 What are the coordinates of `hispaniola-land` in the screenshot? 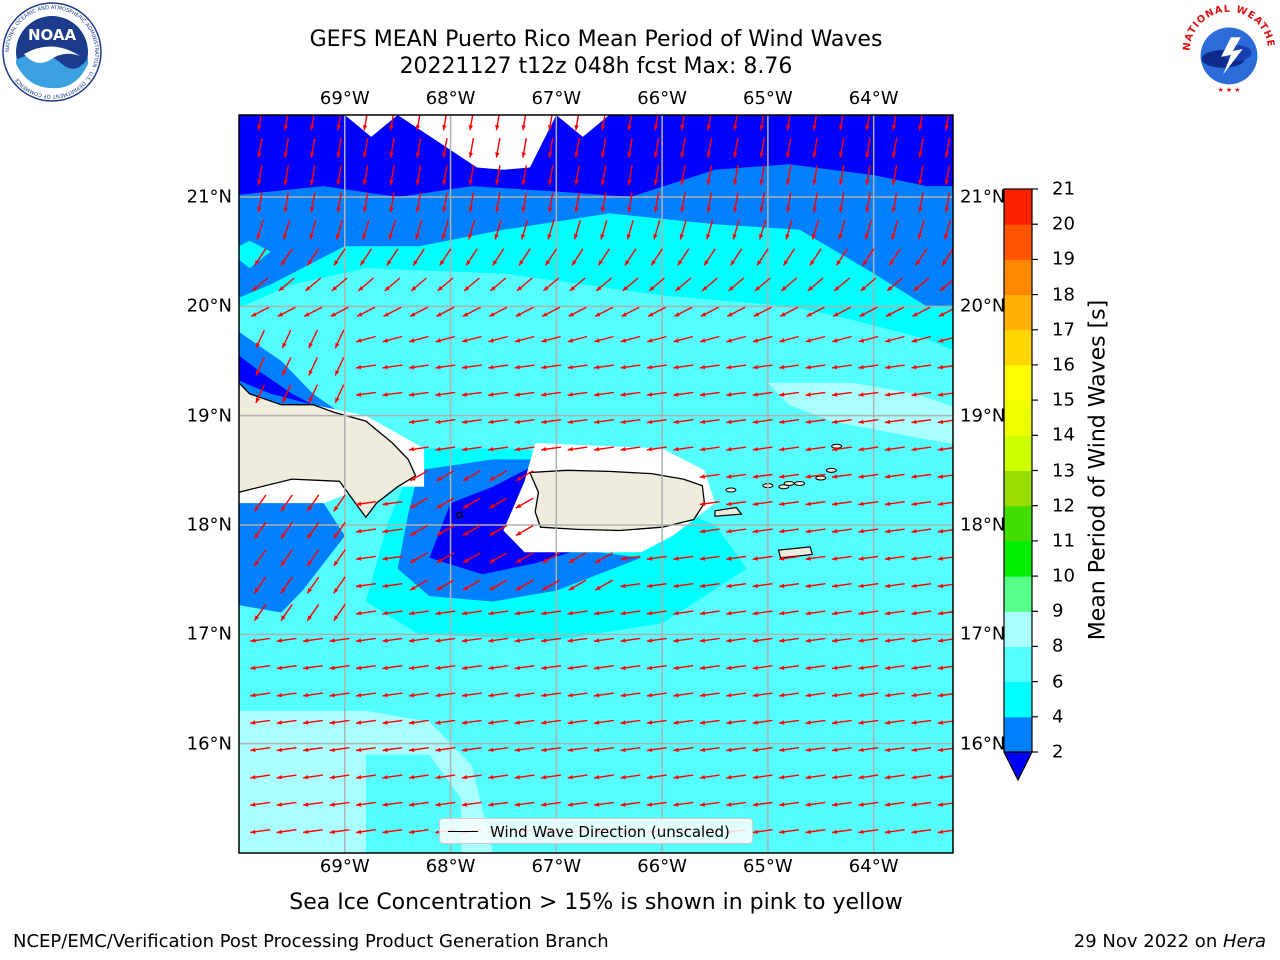 It's located at (328, 450).